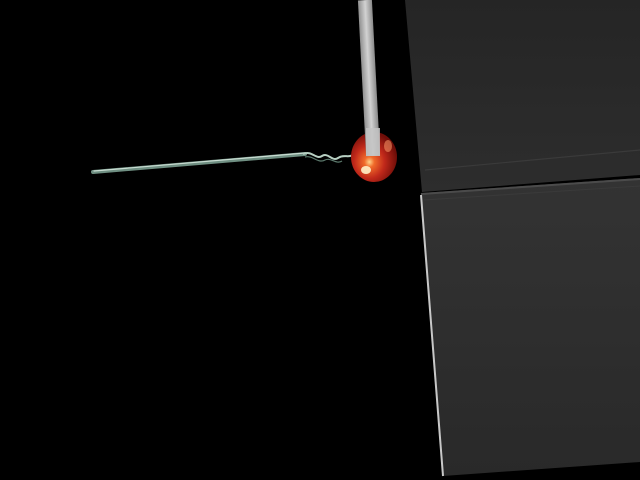 The image size is (640, 480). Describe the element at coordinates (369, 78) in the screenshot. I see `gray-probe-rod` at that location.